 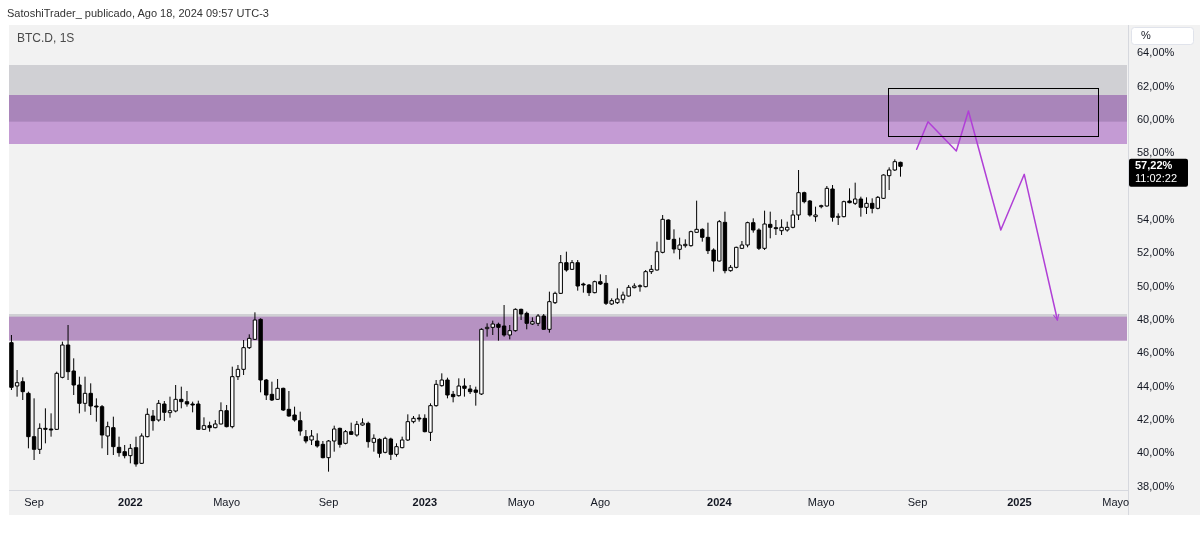 What do you see at coordinates (1156, 352) in the screenshot?
I see `y-tick-label: 46,00%` at bounding box center [1156, 352].